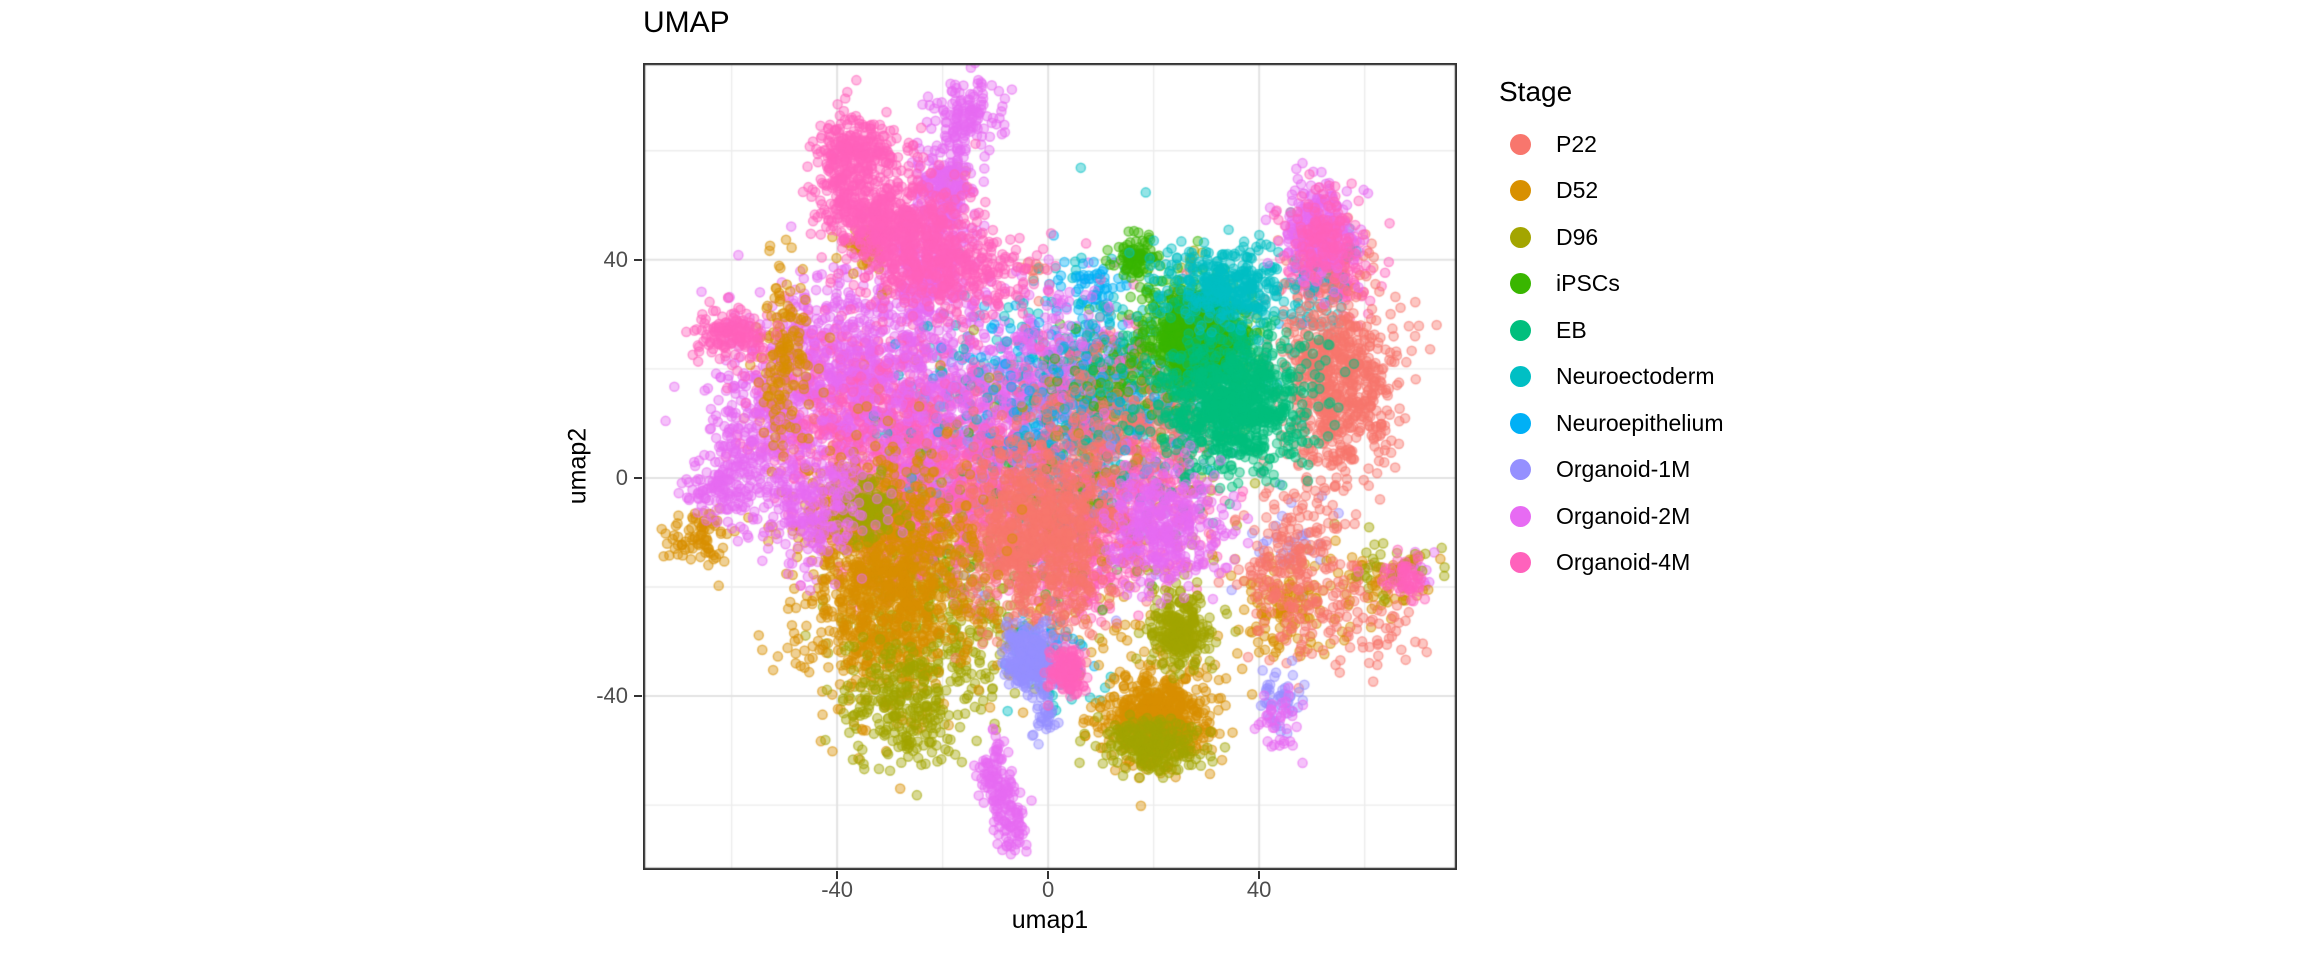  What do you see at coordinates (1623, 515) in the screenshot?
I see `legend-label-Organoid-2M: Organoid-2M` at bounding box center [1623, 515].